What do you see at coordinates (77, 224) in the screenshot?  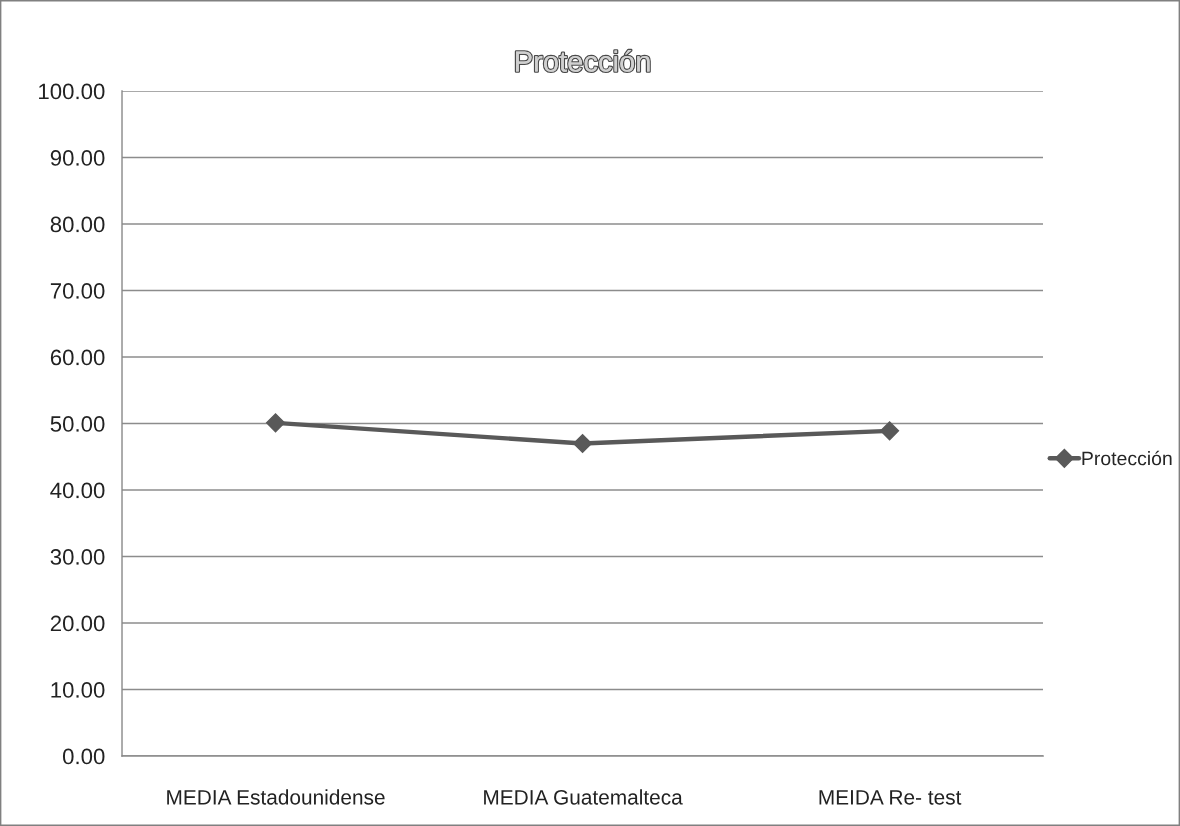 I see `y-tick-label: 80.00` at bounding box center [77, 224].